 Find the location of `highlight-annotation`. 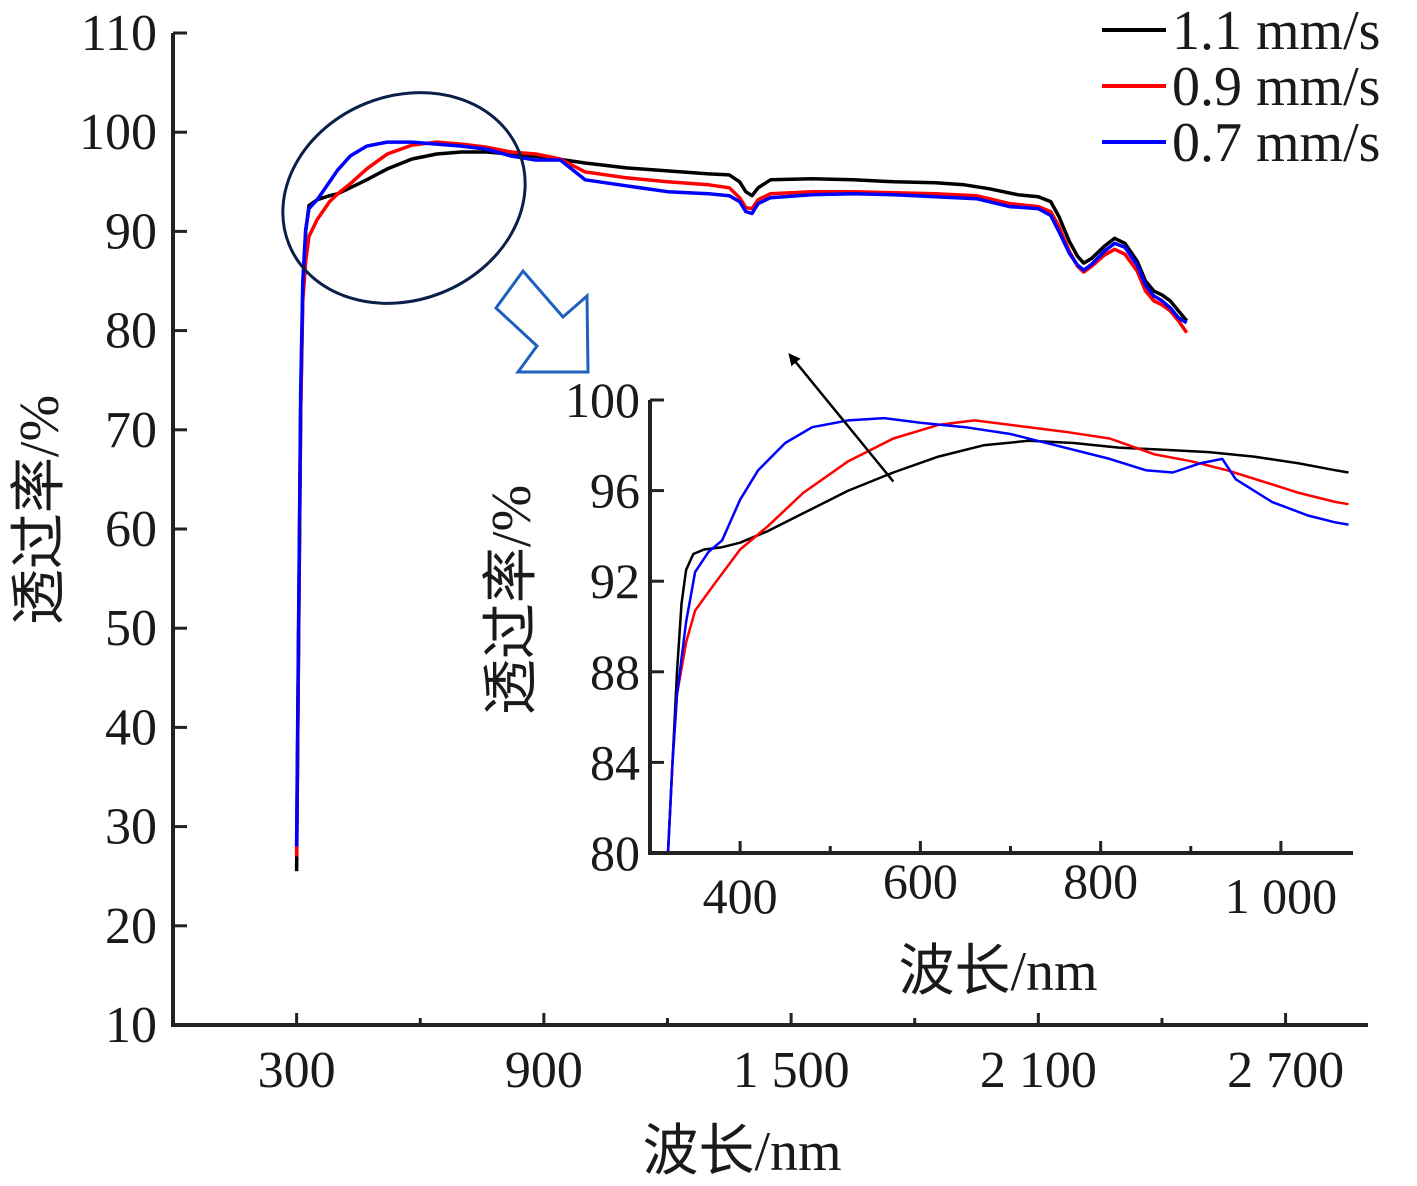

highlight-annotation is located at coordinates (435, 232).